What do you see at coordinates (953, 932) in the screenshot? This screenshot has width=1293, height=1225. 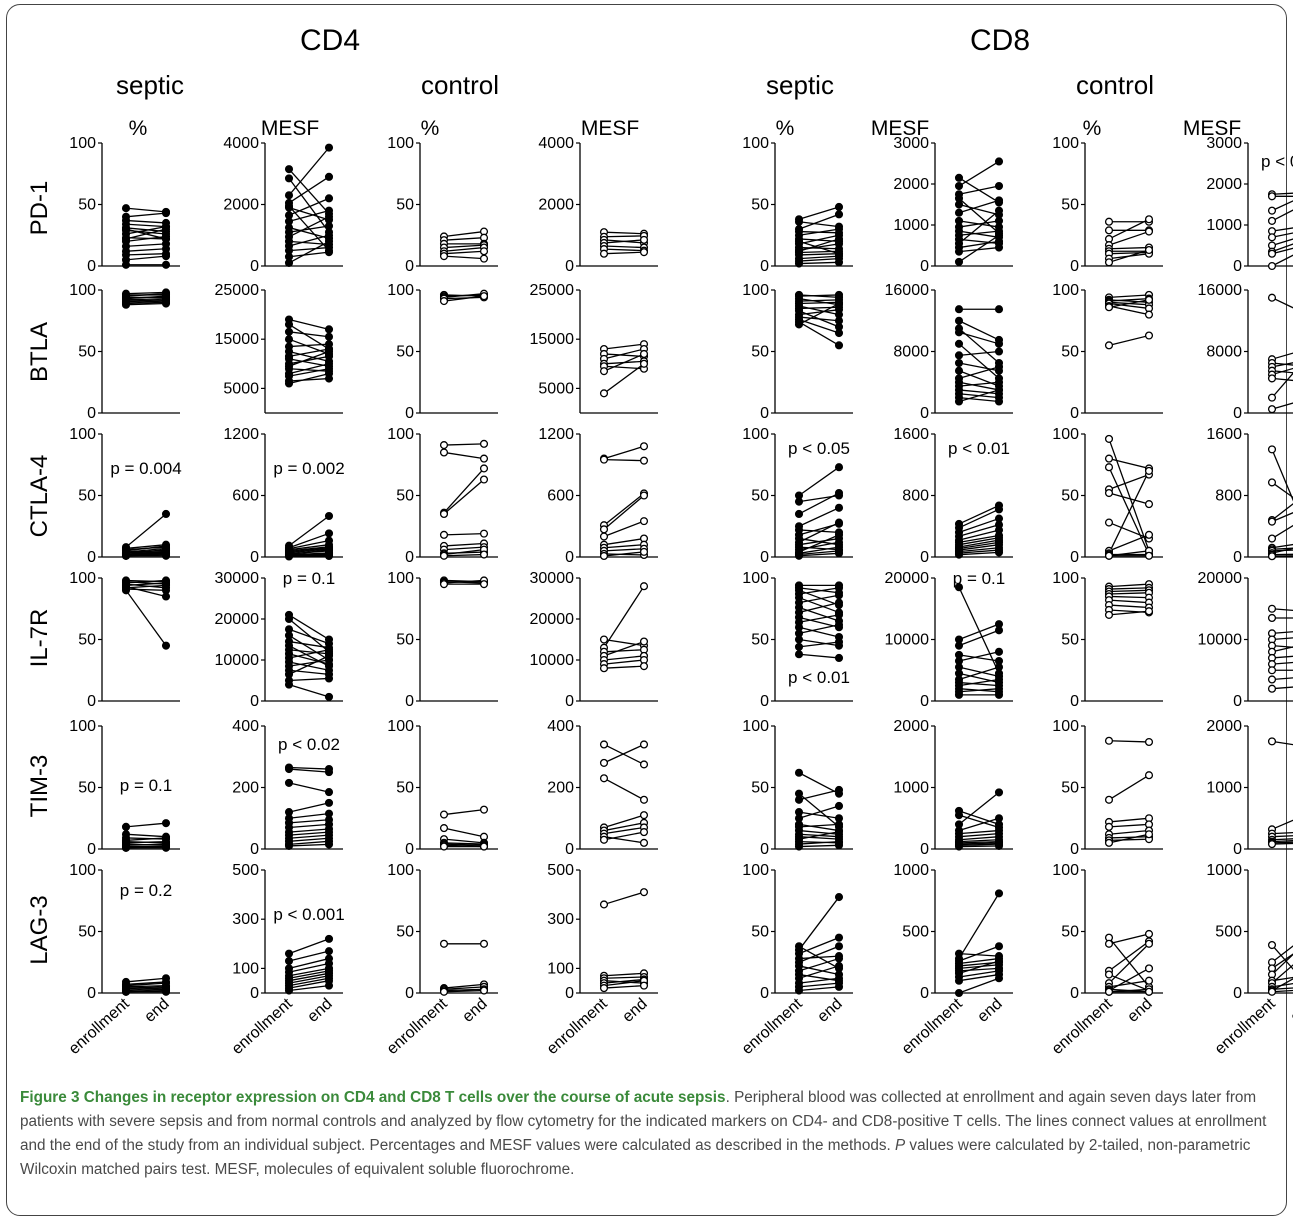 I see `panel-lag-3-cd8-septic-mesf: 0 500 1000` at bounding box center [953, 932].